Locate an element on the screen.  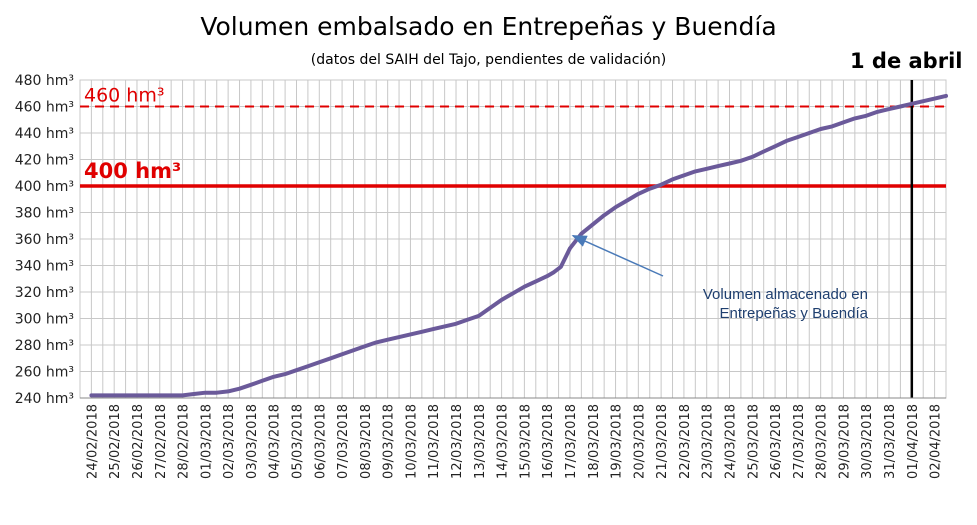
annotation-arrow is located at coordinates (617, 256).